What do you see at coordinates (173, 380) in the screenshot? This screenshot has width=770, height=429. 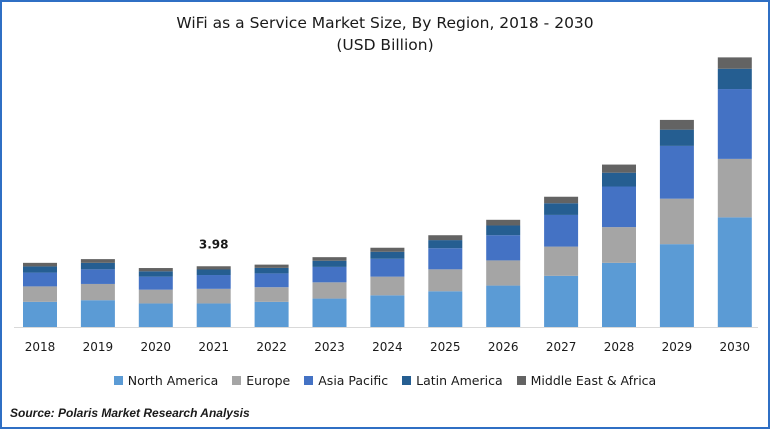 I see `legend-label: North America` at bounding box center [173, 380].